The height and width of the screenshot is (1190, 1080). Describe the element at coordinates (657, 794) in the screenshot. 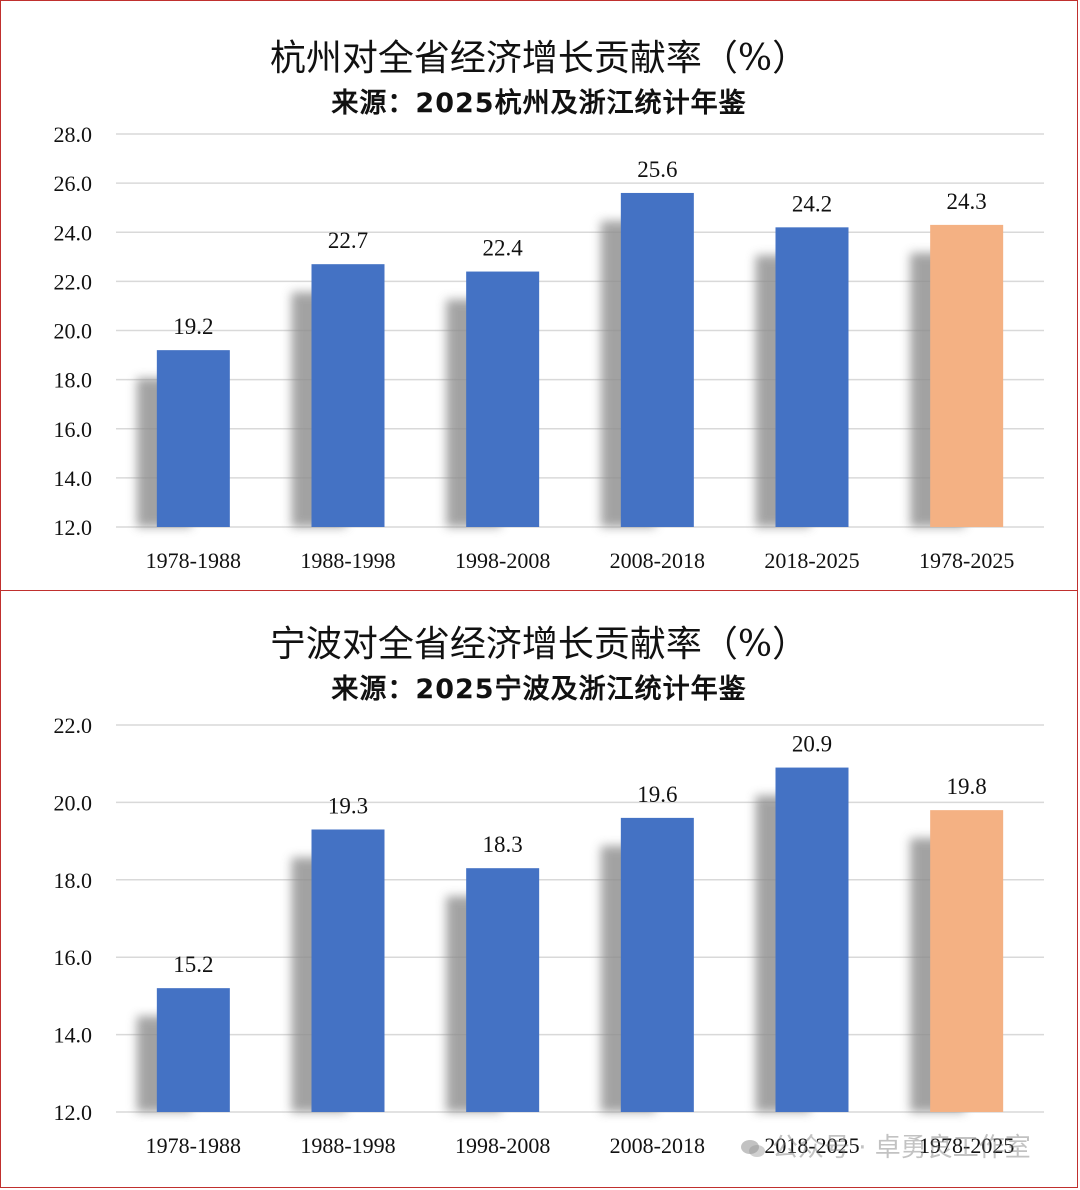

I see `data-label: 19.6` at that location.